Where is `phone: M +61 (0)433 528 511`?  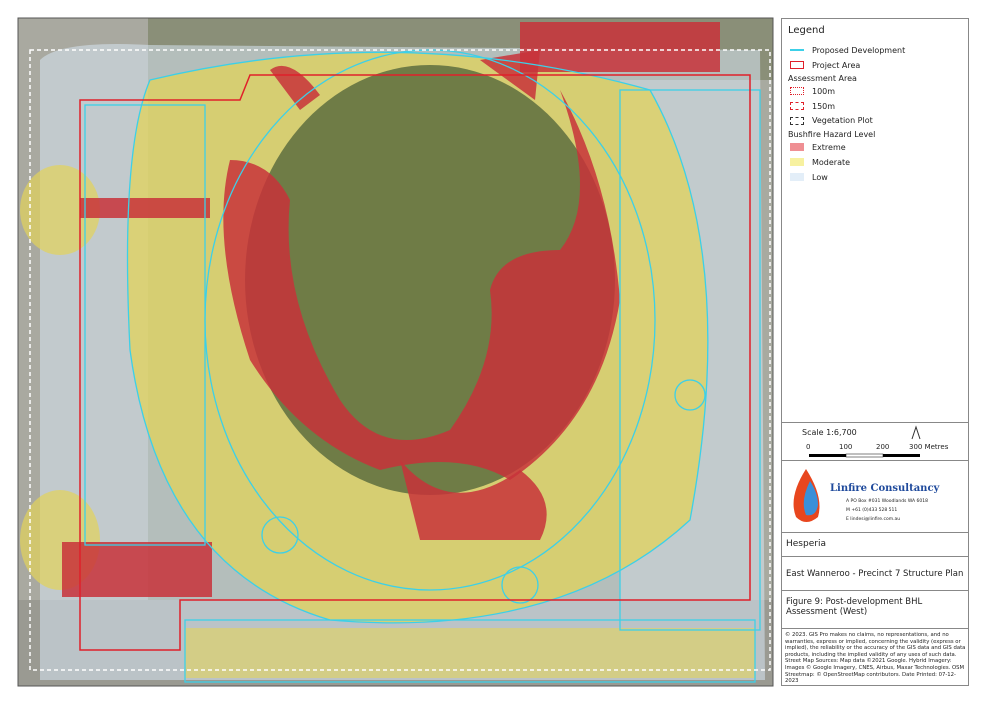
phone: M +61 (0)433 528 511 is located at coordinates (872, 510).